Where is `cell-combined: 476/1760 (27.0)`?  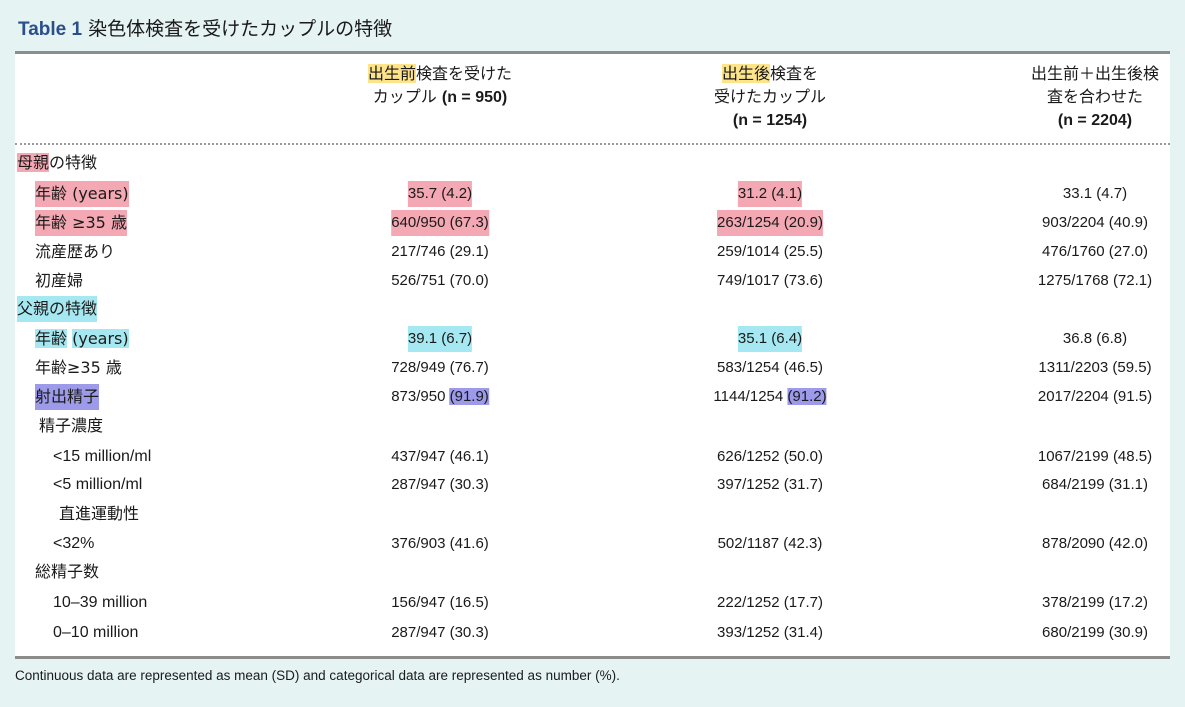
cell-combined: 476/1760 (27.0) is located at coordinates (1095, 251).